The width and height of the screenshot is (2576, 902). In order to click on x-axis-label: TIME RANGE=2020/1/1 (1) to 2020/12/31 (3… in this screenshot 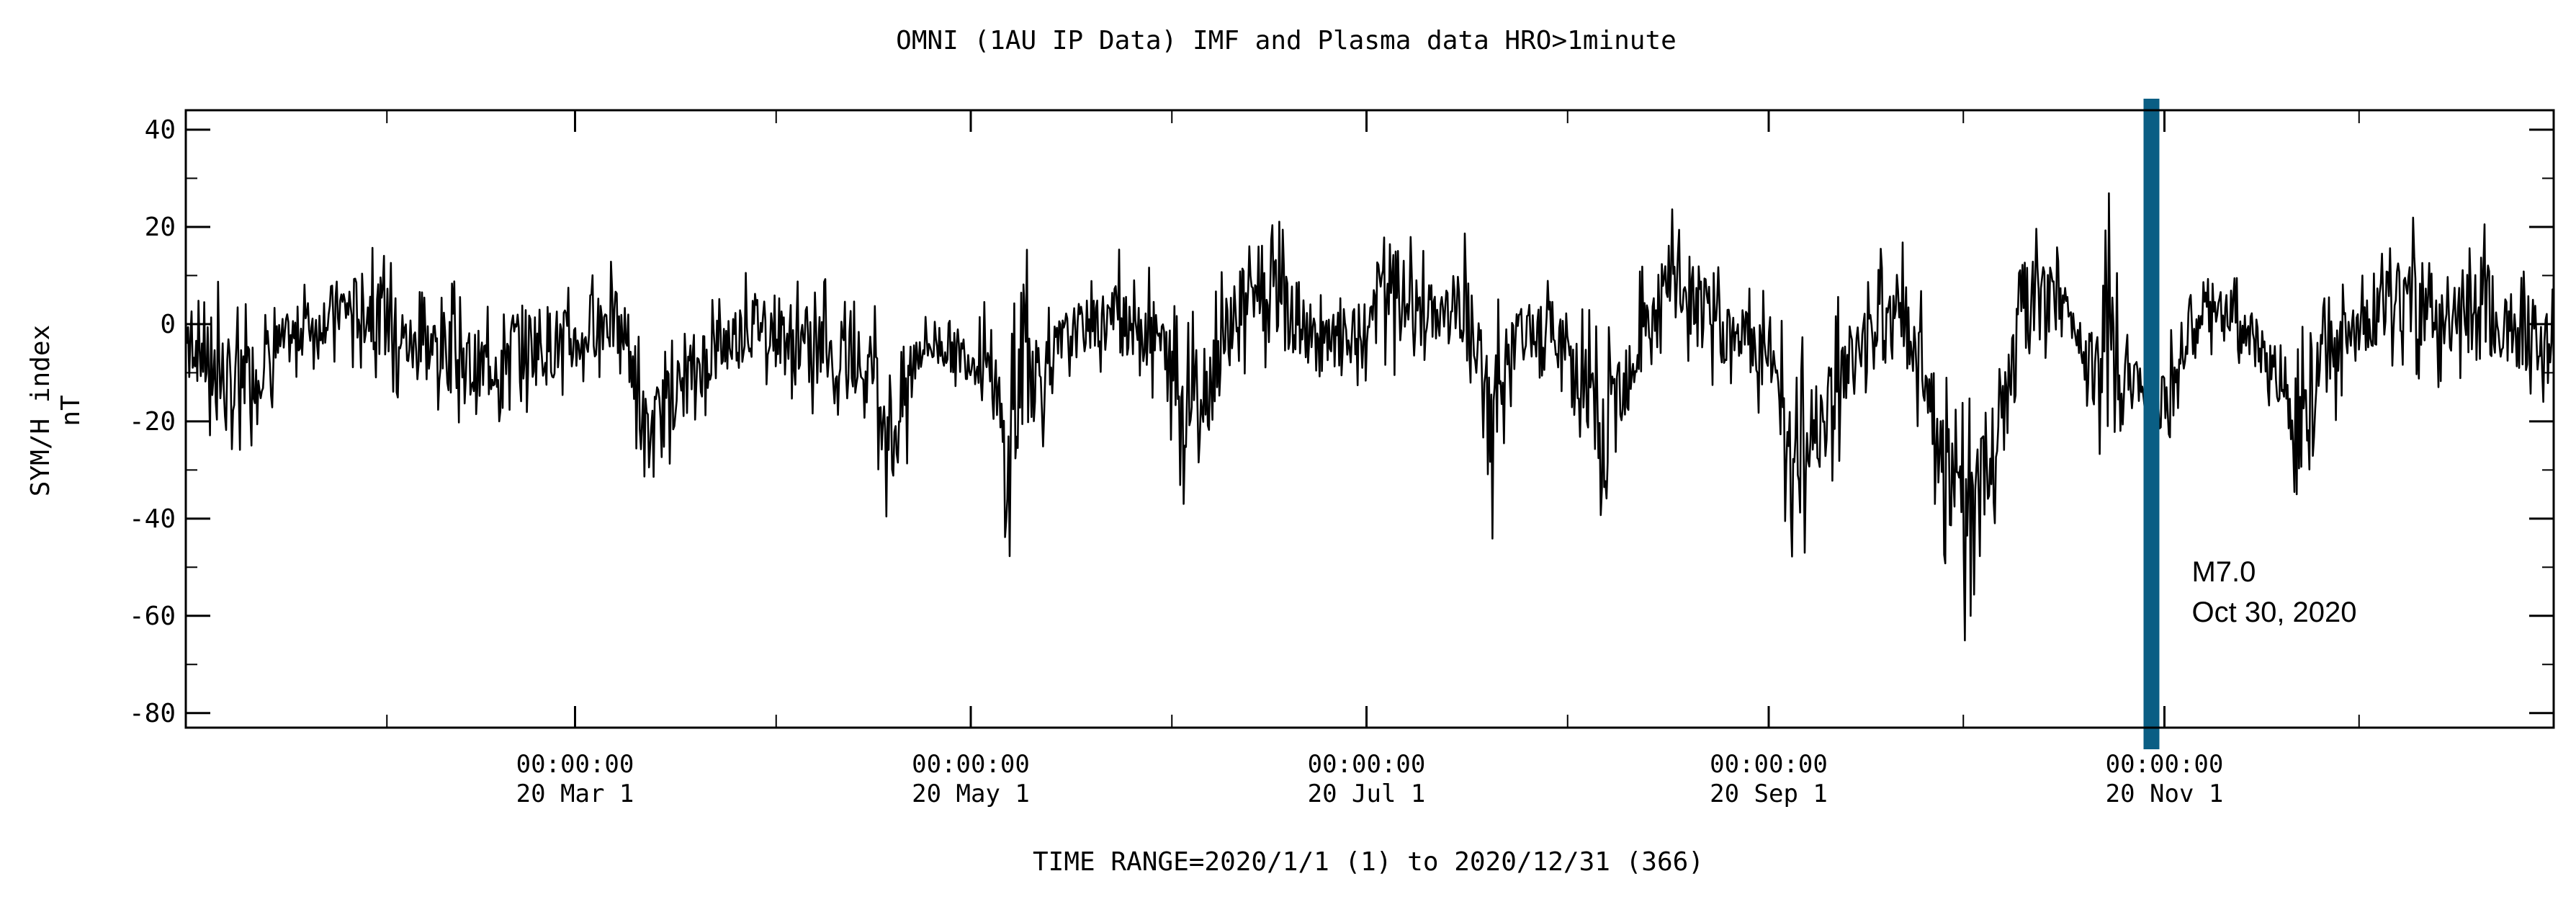, I will do `click(1368, 862)`.